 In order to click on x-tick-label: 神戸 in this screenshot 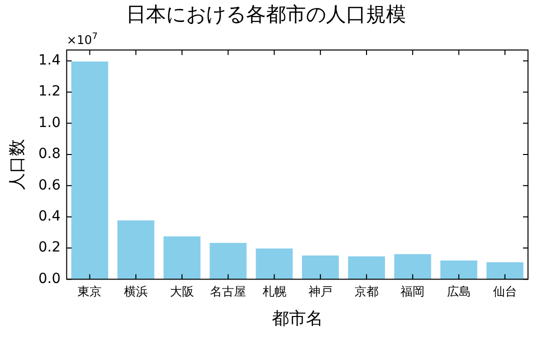, I will do `click(320, 291)`.